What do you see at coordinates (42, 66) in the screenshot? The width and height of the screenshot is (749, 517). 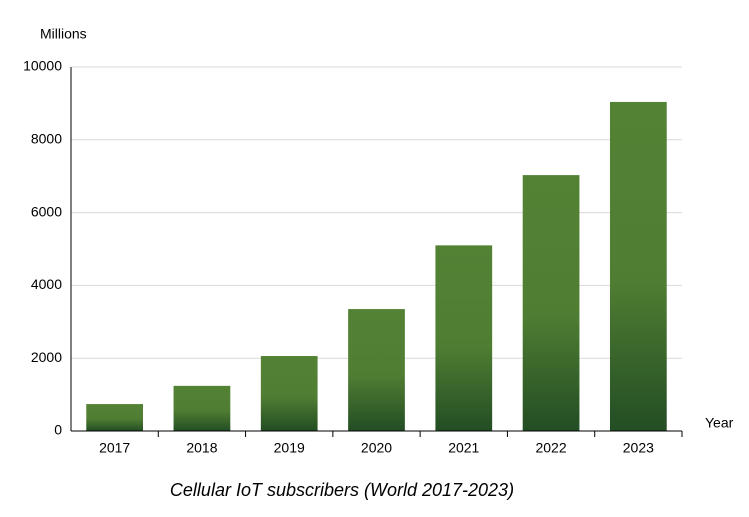 I see `y-tick-label: 10000` at bounding box center [42, 66].